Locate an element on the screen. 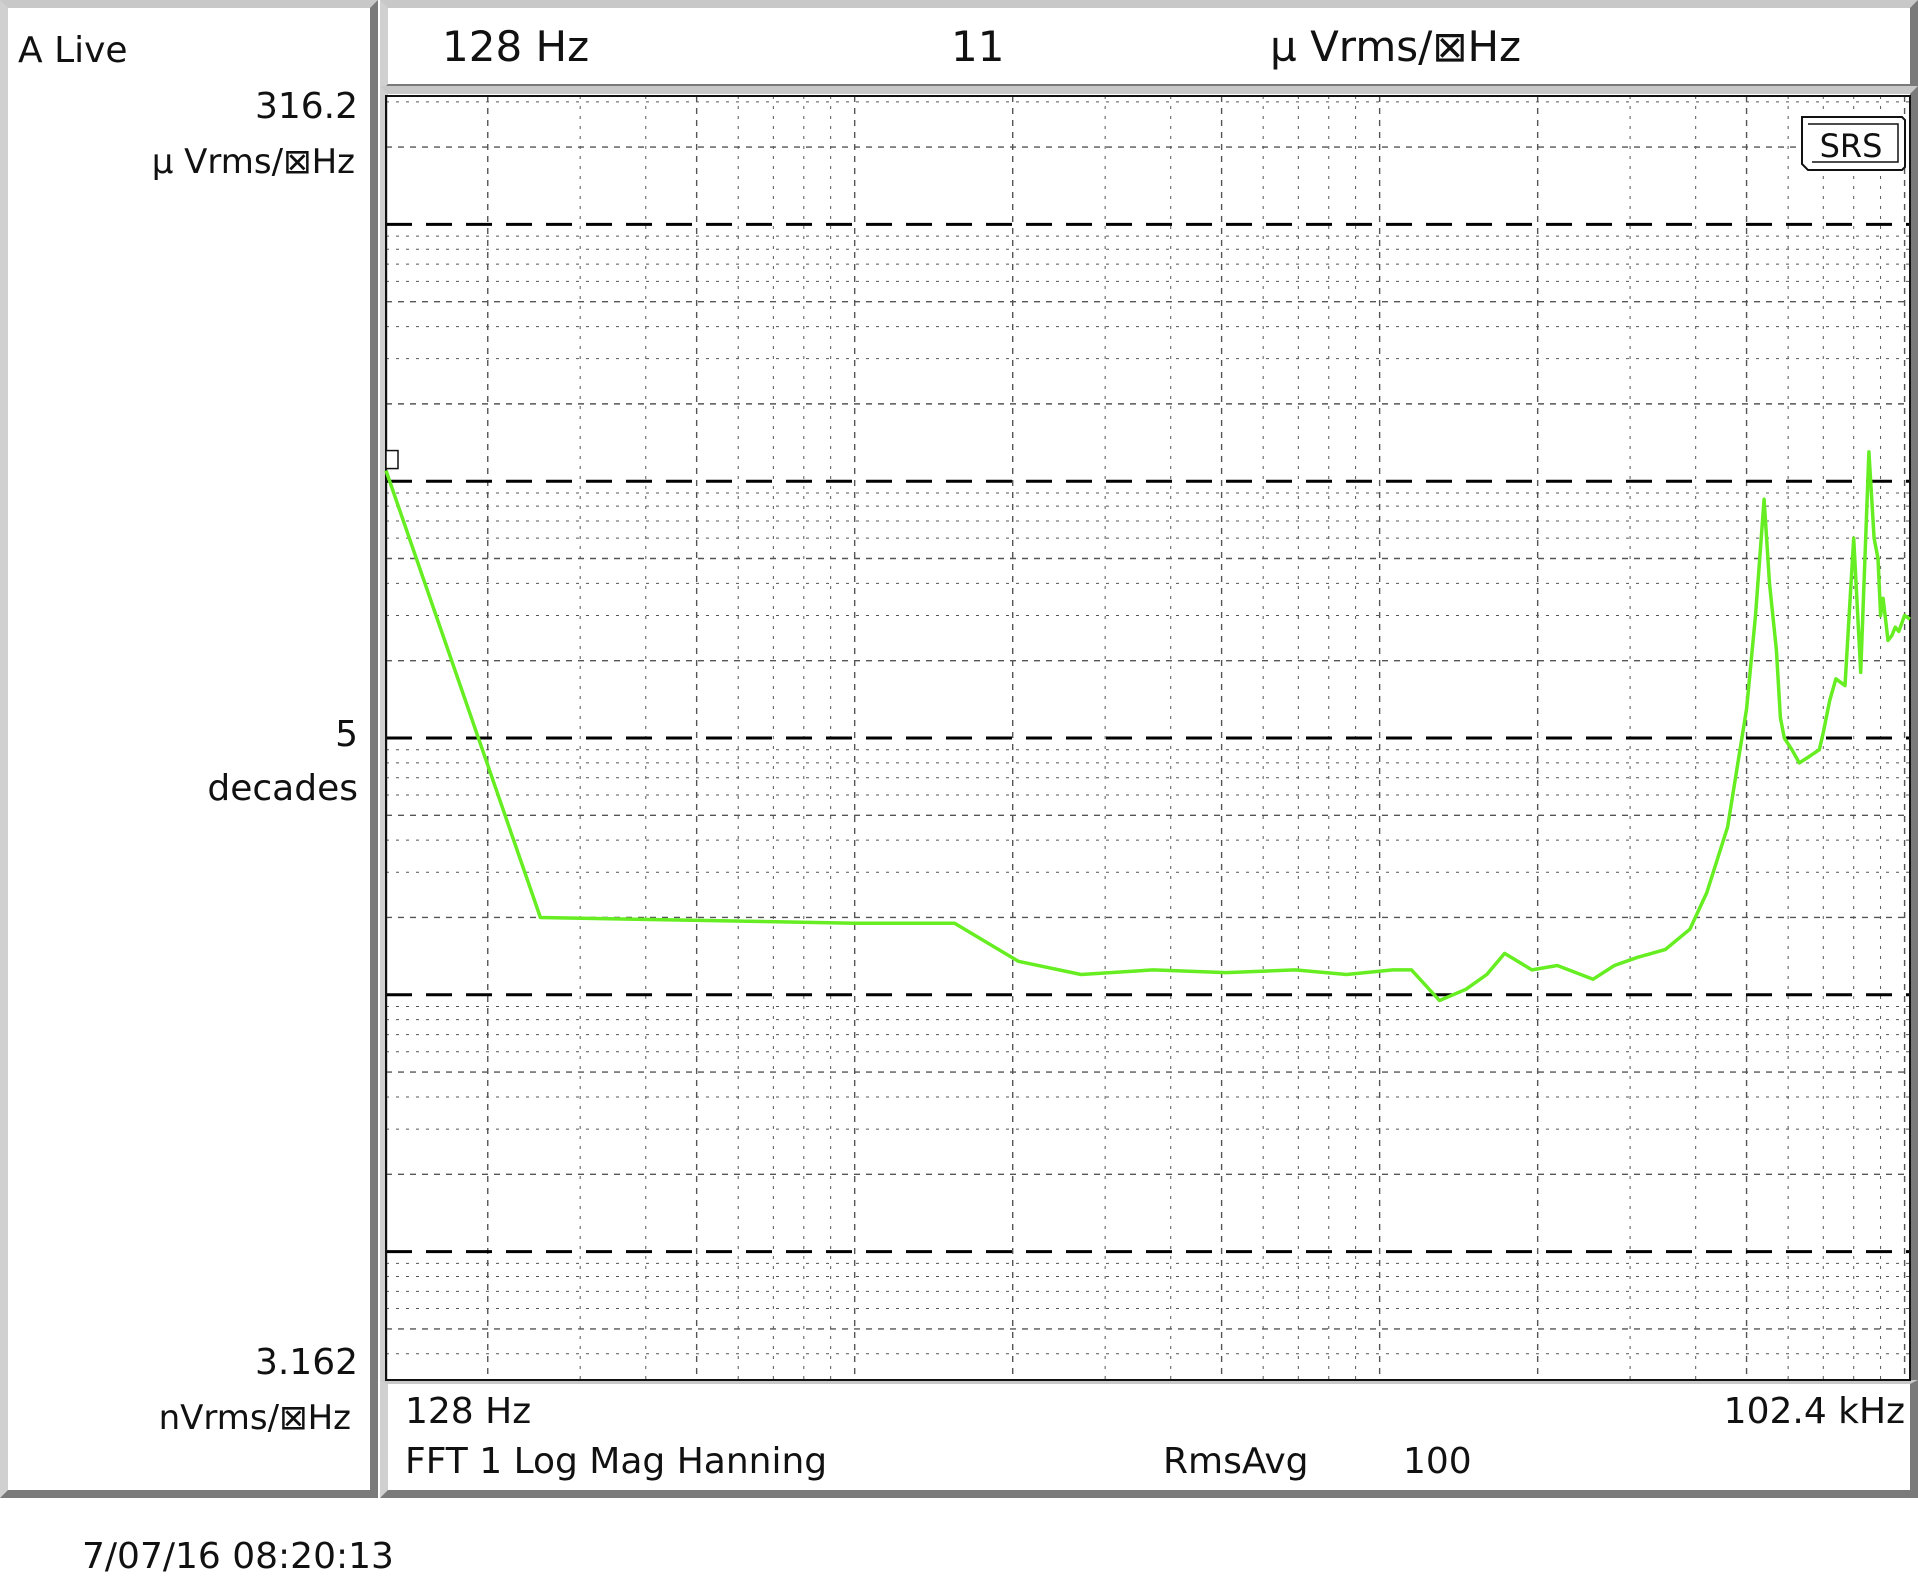 The width and height of the screenshot is (1918, 1581). marker-cursor-icon is located at coordinates (392, 459).